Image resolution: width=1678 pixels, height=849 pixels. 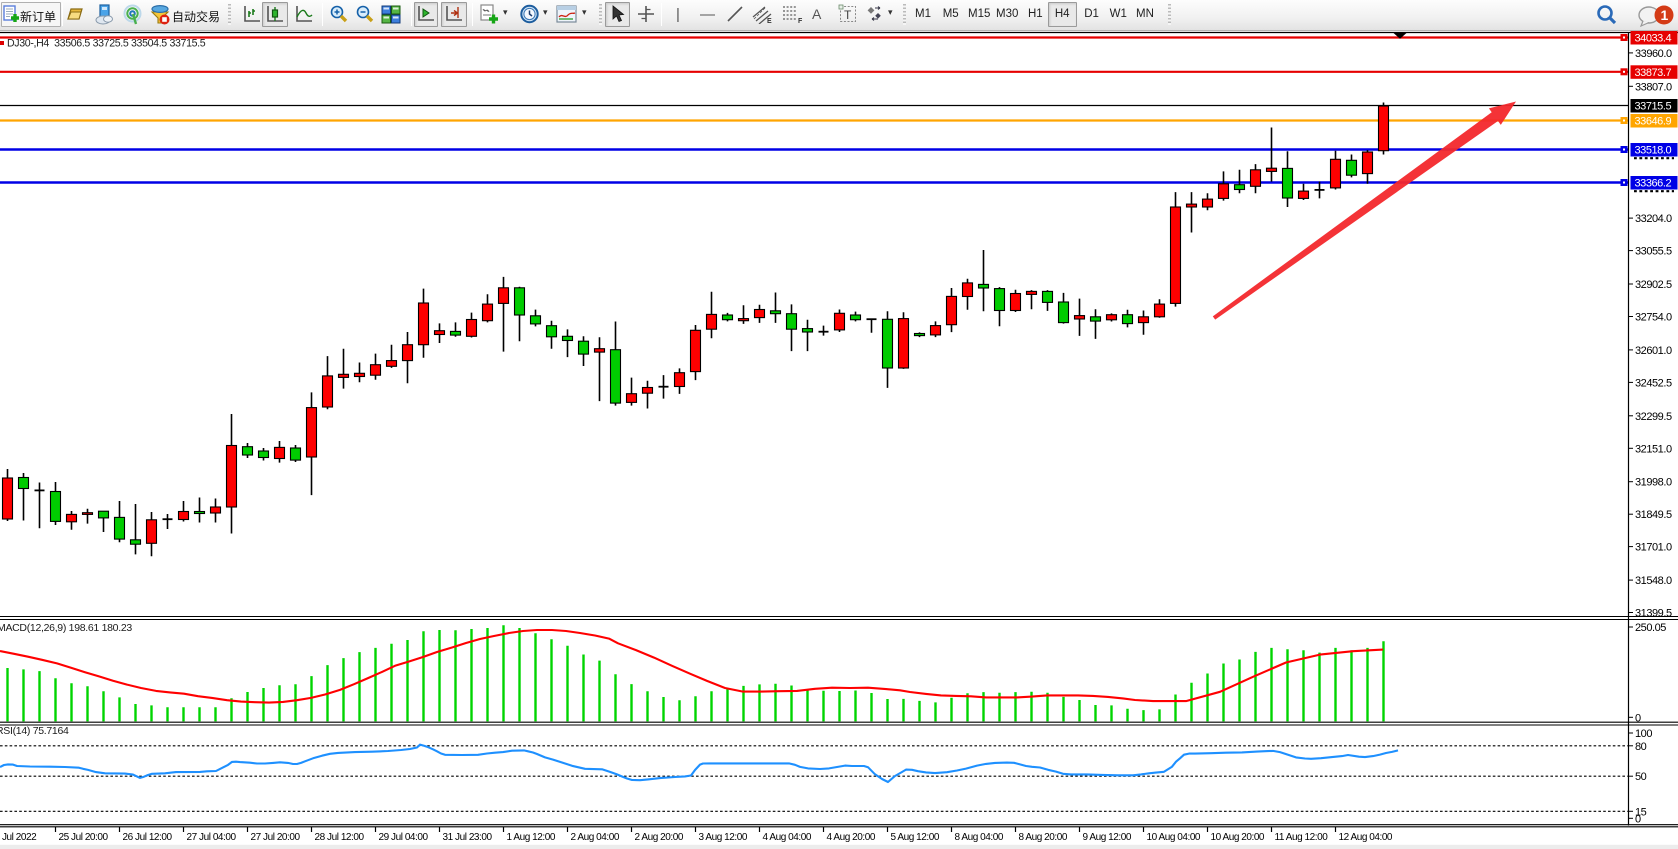 I want to click on svg-text: 31548.0, so click(x=1653, y=581).